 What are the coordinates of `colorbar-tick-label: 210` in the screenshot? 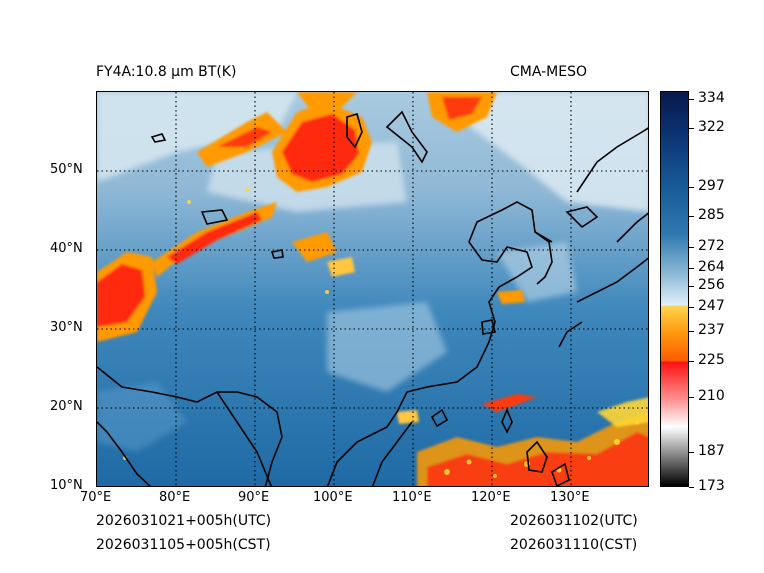 It's located at (711, 396).